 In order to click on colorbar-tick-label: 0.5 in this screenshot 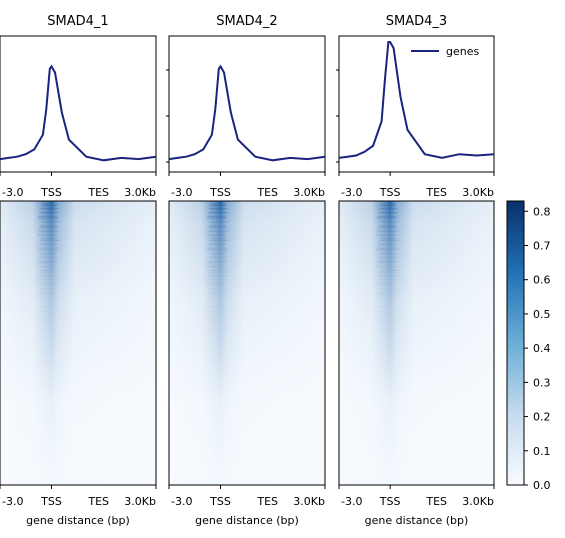, I will do `click(542, 314)`.